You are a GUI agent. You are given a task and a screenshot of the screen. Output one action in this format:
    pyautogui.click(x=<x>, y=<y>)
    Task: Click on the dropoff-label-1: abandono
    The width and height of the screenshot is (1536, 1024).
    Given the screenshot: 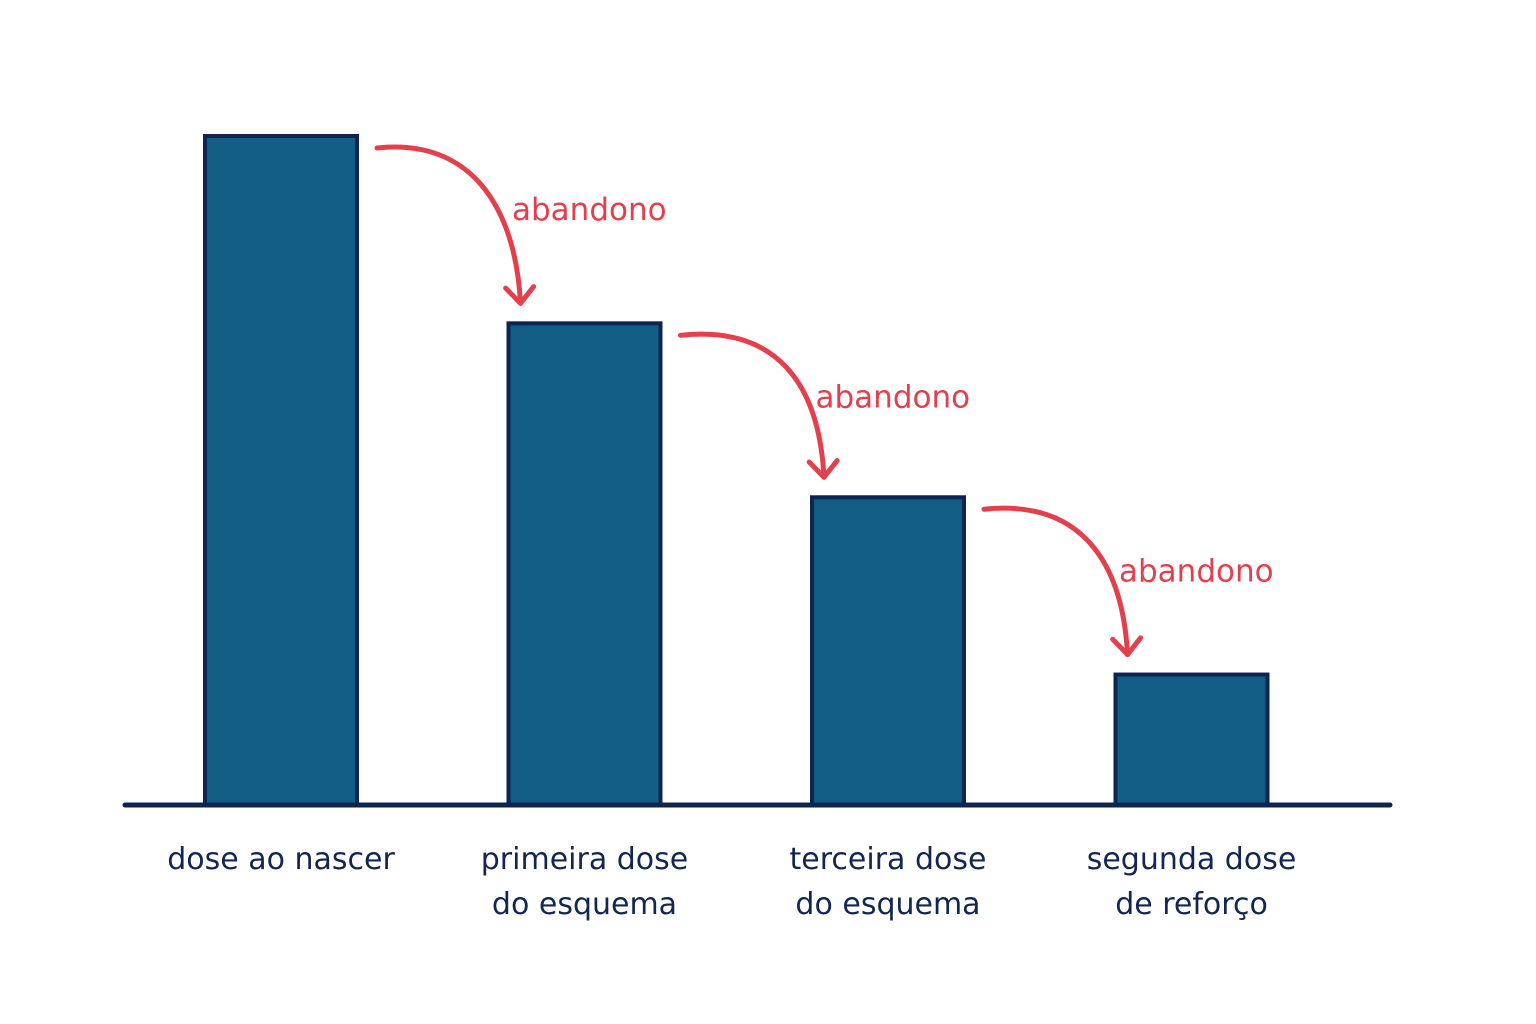 What is the action you would take?
    pyautogui.click(x=589, y=210)
    